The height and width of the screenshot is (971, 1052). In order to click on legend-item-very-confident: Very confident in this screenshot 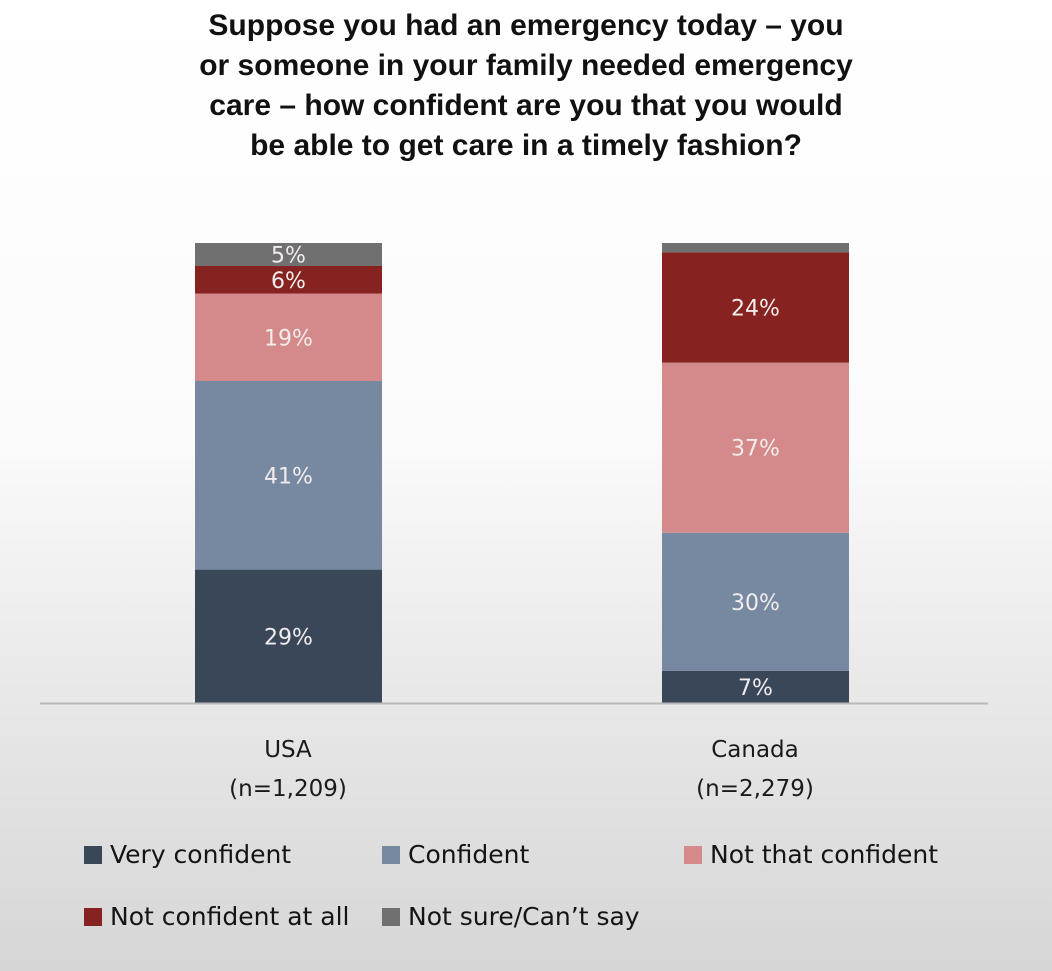, I will do `click(187, 854)`.